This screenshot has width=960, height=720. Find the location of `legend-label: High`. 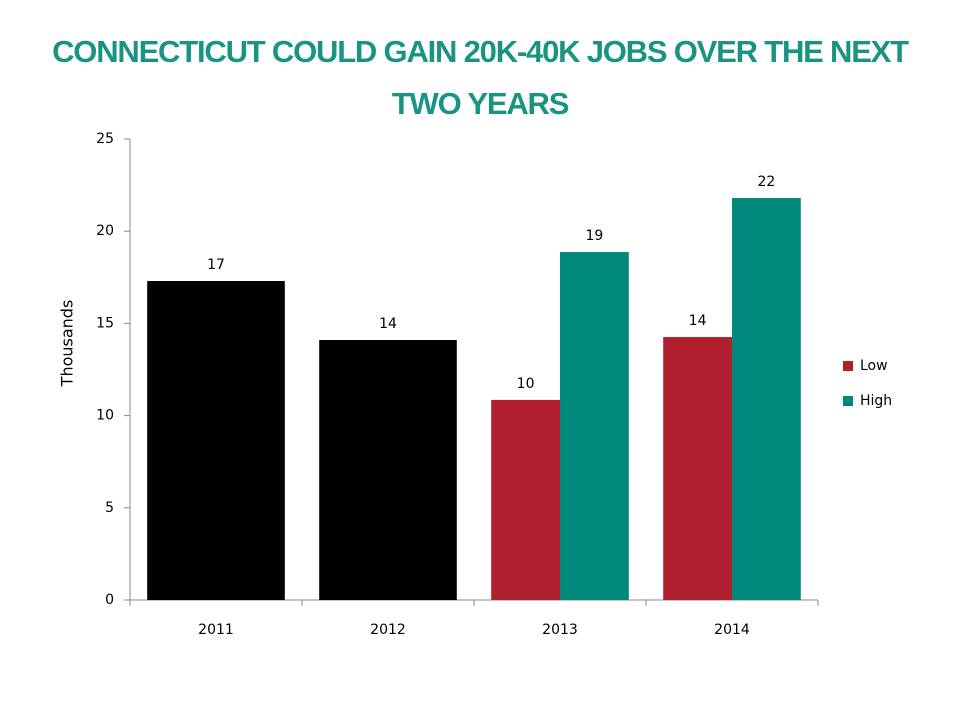

legend-label: High is located at coordinates (876, 401).